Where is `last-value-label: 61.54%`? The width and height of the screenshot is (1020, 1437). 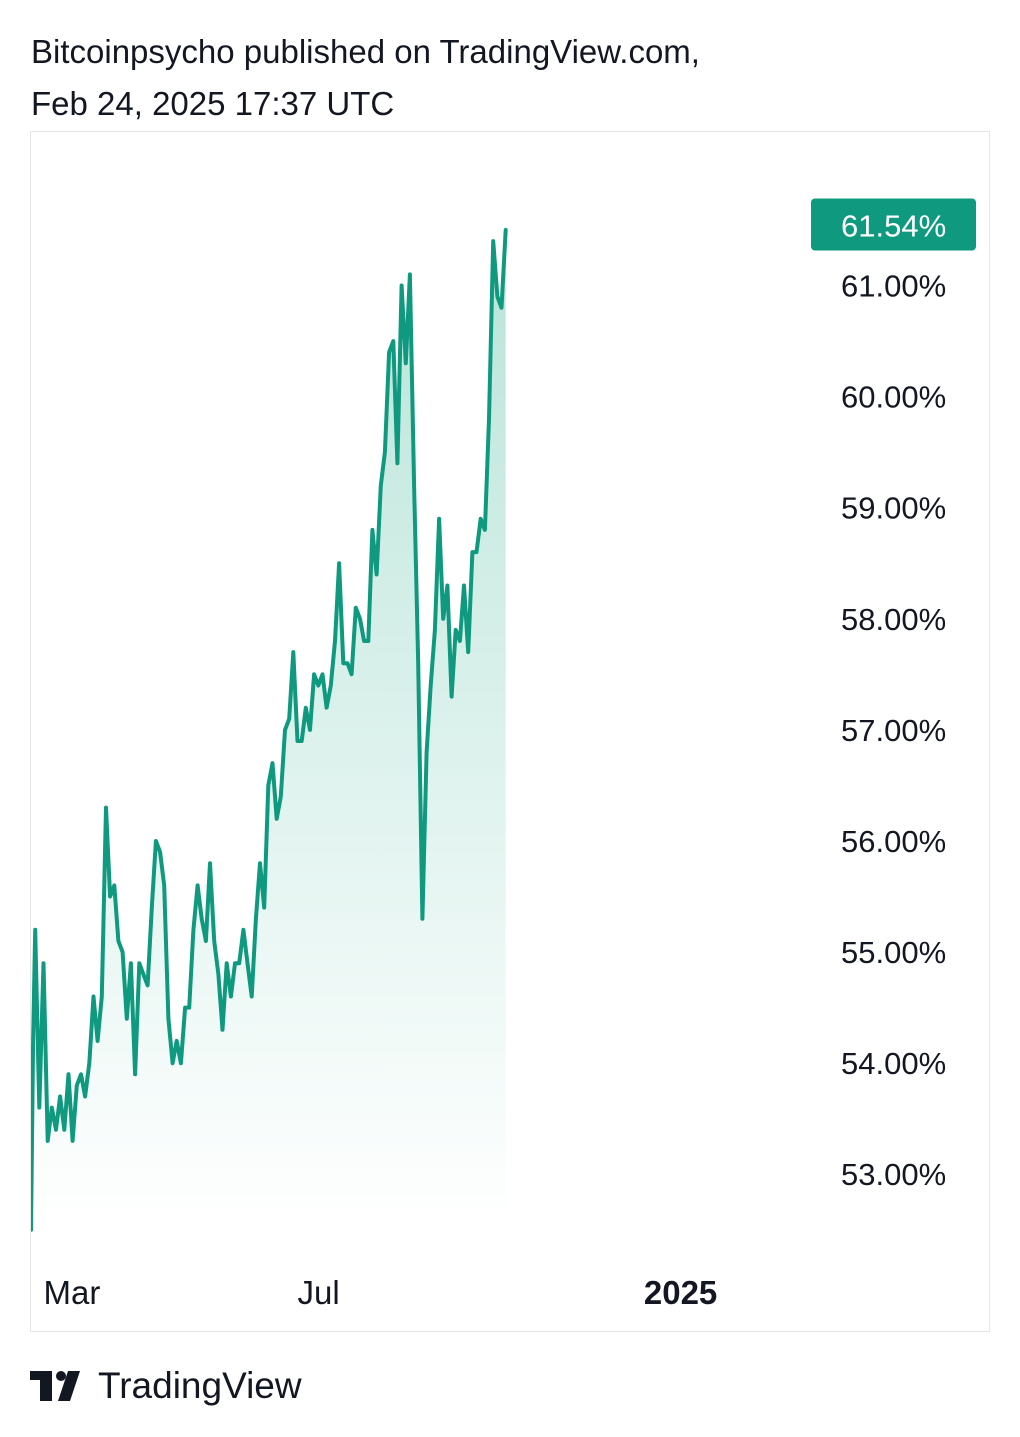 last-value-label: 61.54% is located at coordinates (893, 226).